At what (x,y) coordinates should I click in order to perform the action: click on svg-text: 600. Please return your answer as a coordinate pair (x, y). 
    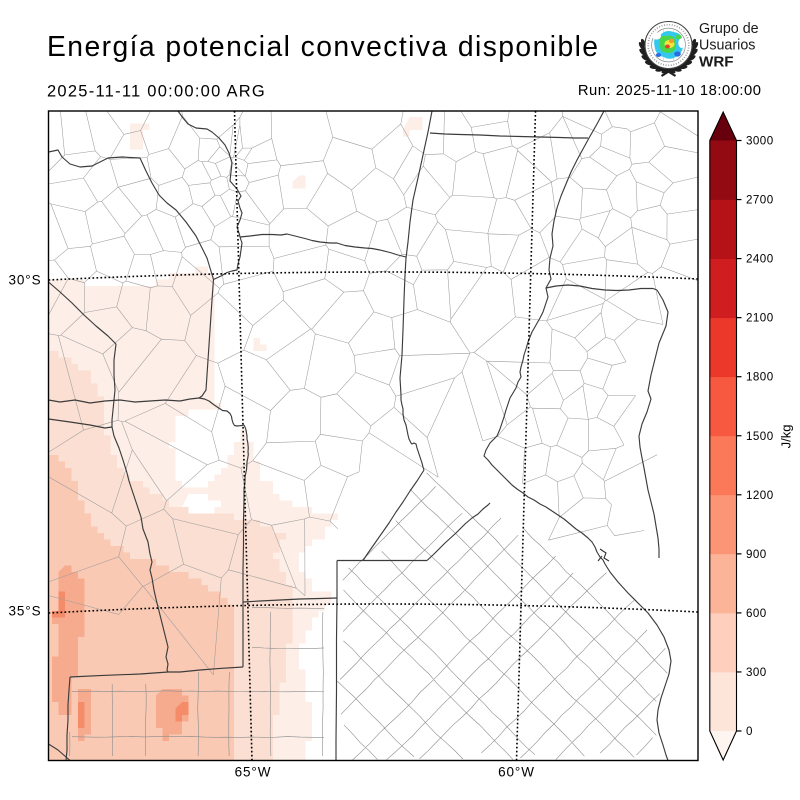
    Looking at the image, I should click on (756, 613).